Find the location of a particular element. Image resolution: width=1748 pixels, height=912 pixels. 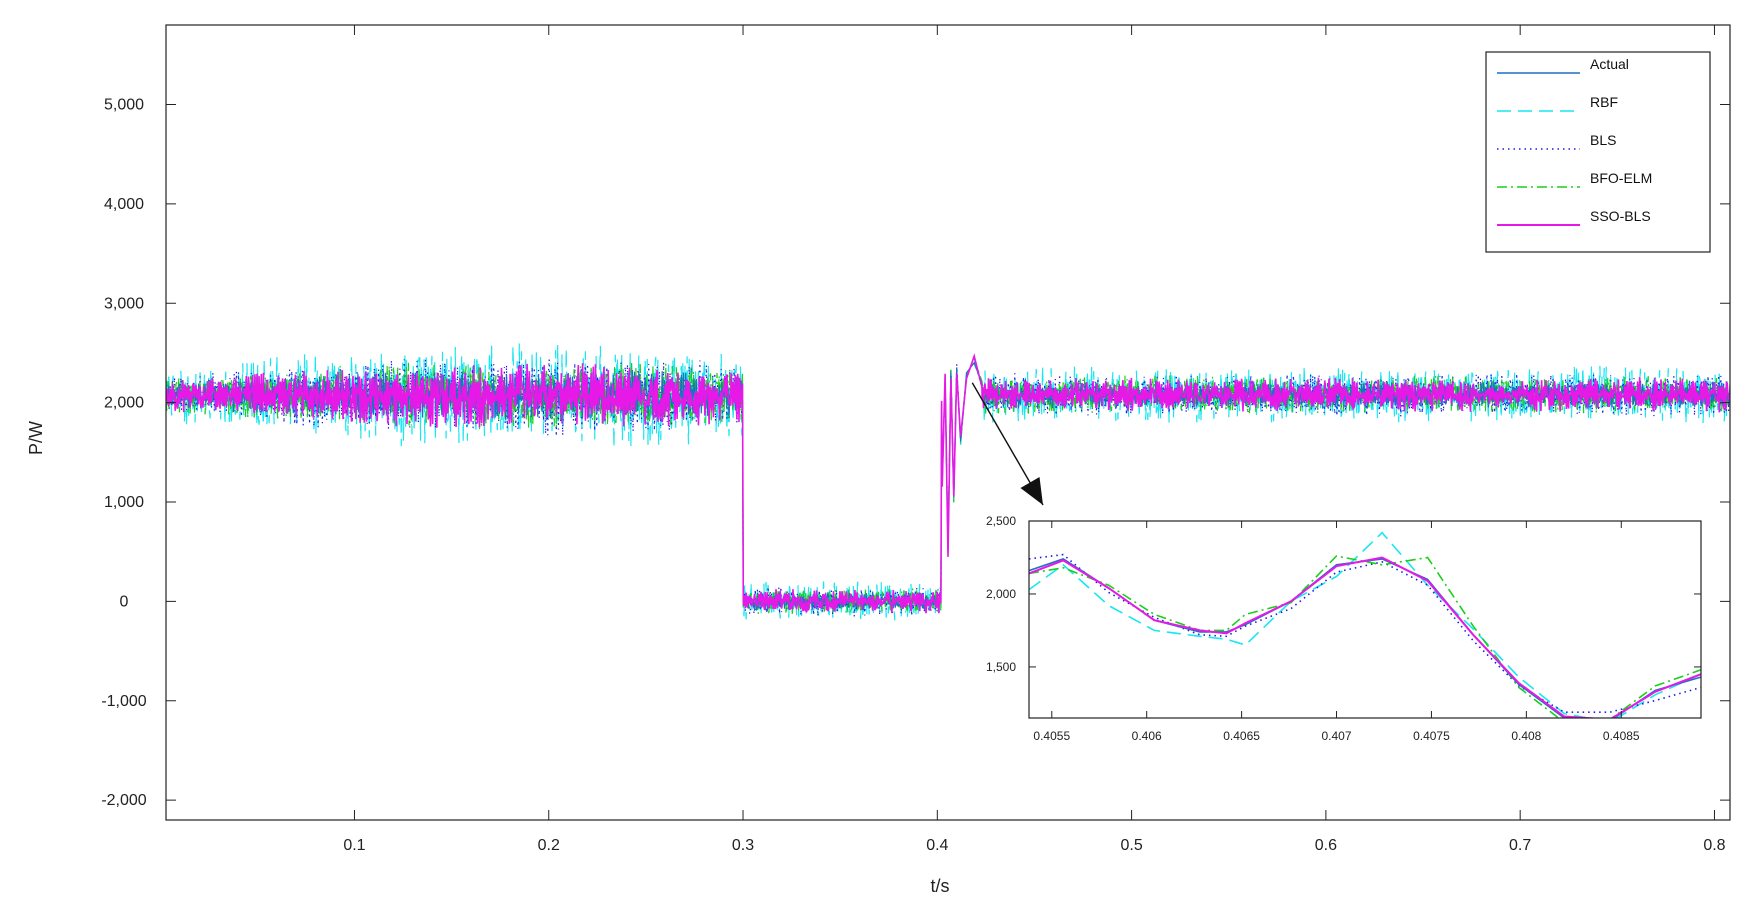

inset-x-tick-label: 0.4055 is located at coordinates (1051, 736).